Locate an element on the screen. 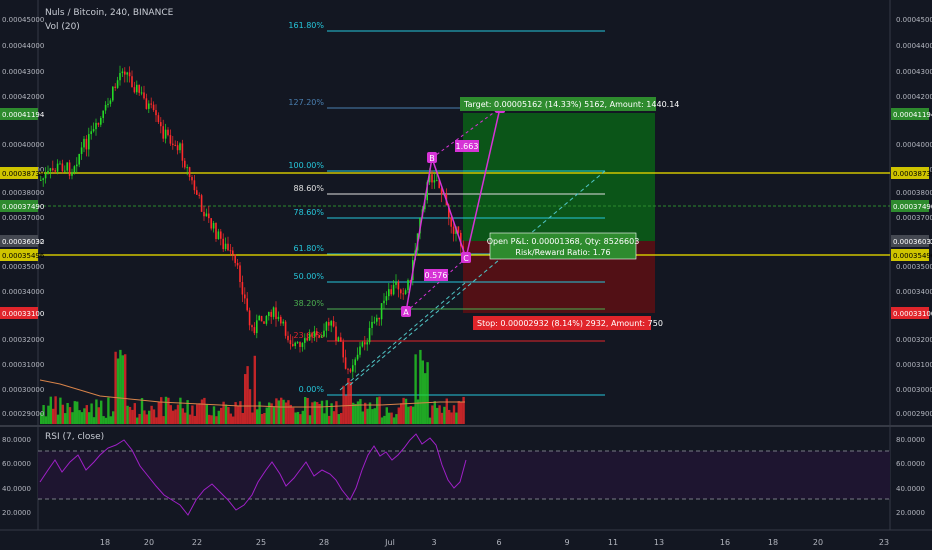  left-price-tick: 0.00035000 is located at coordinates (23, 267).